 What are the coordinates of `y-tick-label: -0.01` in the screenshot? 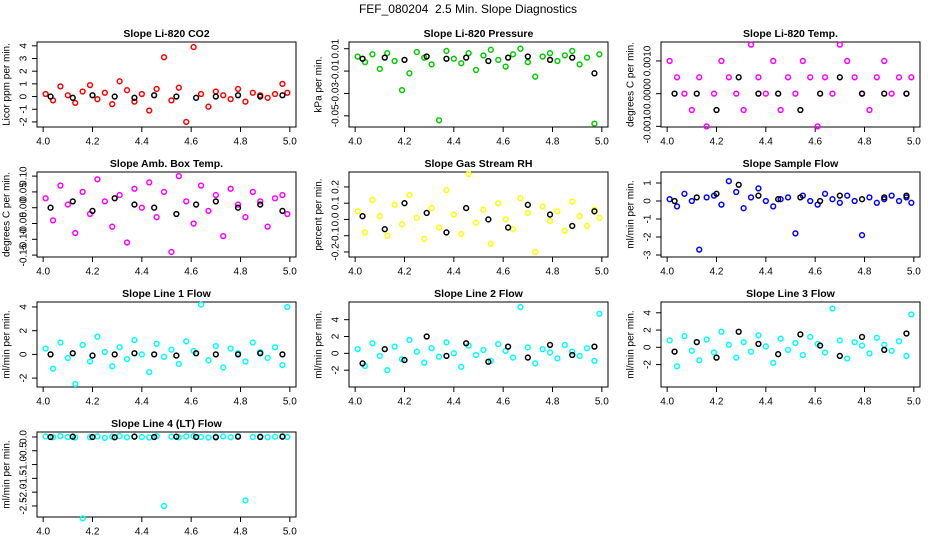 It's located at (336, 70).